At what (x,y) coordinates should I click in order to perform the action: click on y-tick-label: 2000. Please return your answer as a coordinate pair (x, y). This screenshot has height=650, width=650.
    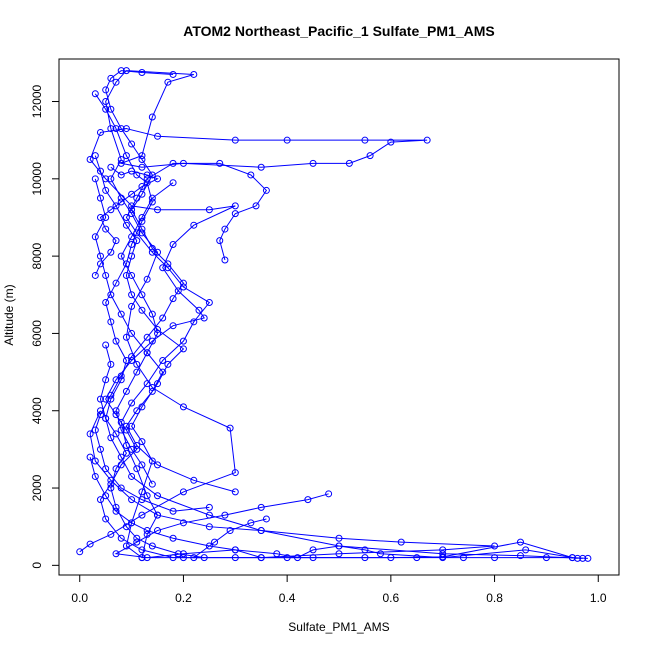
    Looking at the image, I should click on (37, 487).